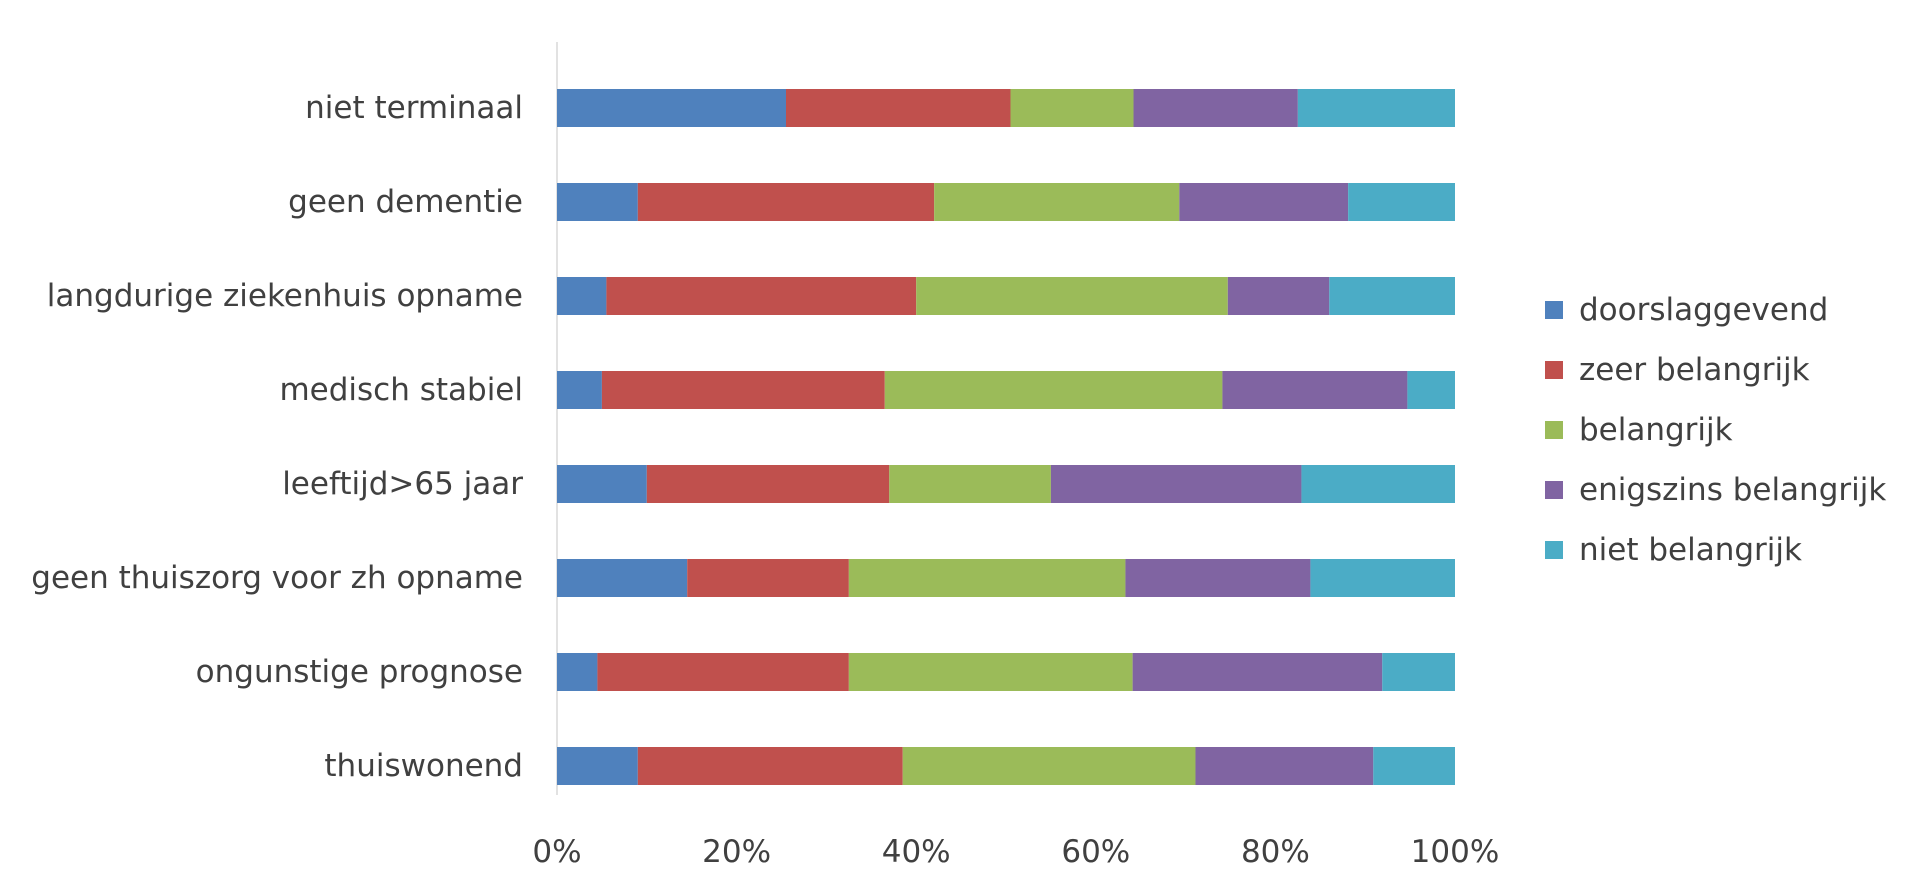 The height and width of the screenshot is (891, 1920). I want to click on legend-item: doorslaggevend, so click(1725, 310).